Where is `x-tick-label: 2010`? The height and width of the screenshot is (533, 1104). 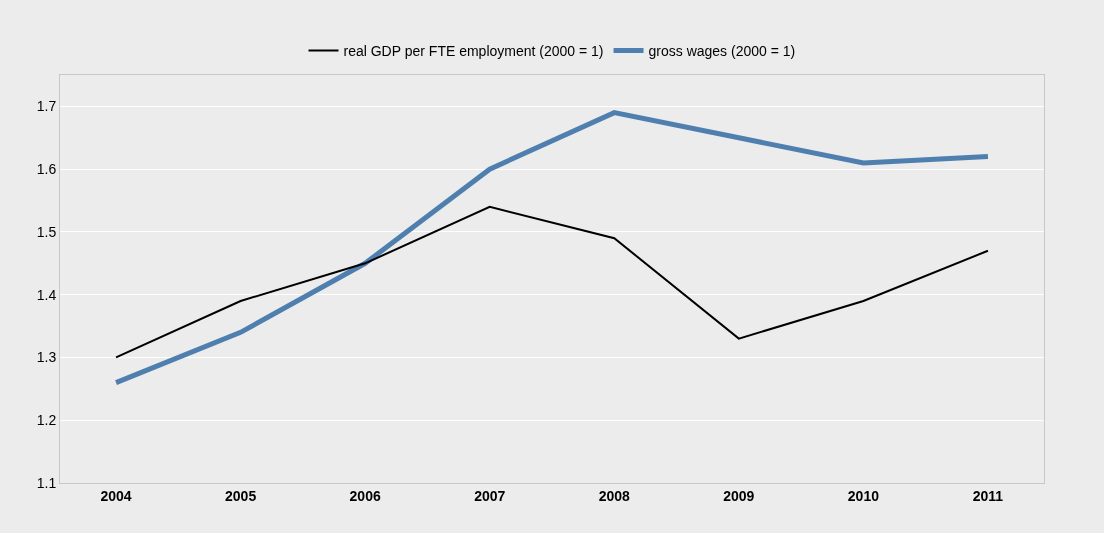 x-tick-label: 2010 is located at coordinates (863, 495).